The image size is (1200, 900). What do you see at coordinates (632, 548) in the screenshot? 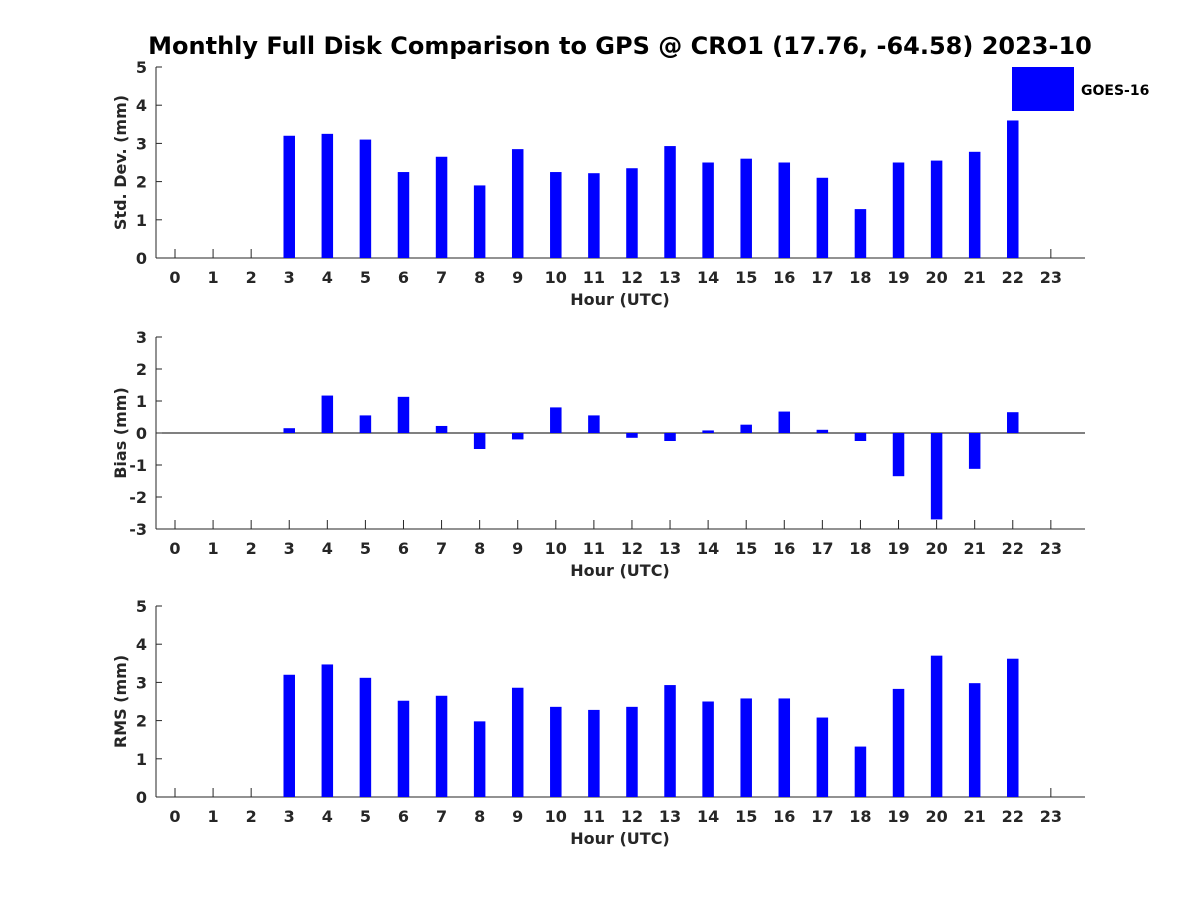
I see `x-tick-label: 12` at bounding box center [632, 548].